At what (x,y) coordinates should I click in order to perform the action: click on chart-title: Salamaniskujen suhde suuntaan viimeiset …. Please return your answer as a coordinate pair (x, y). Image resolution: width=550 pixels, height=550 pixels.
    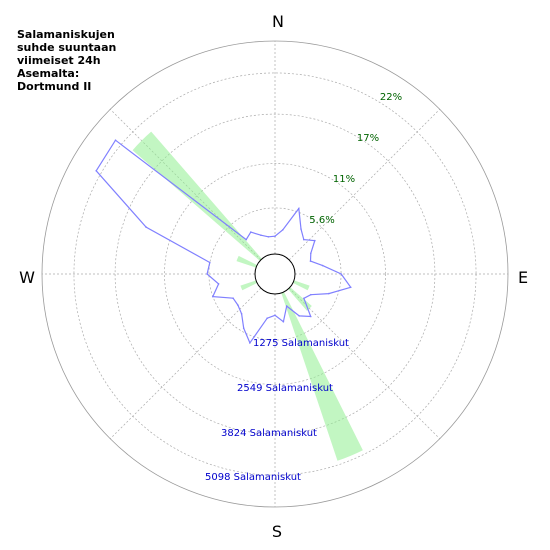
    Looking at the image, I should click on (66, 60).